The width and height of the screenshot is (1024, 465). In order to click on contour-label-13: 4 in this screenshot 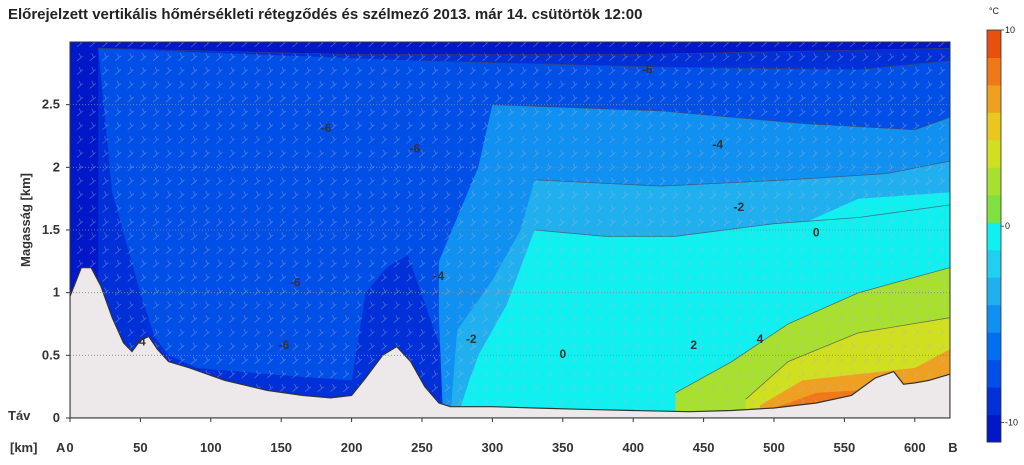, I will do `click(760, 339)`.